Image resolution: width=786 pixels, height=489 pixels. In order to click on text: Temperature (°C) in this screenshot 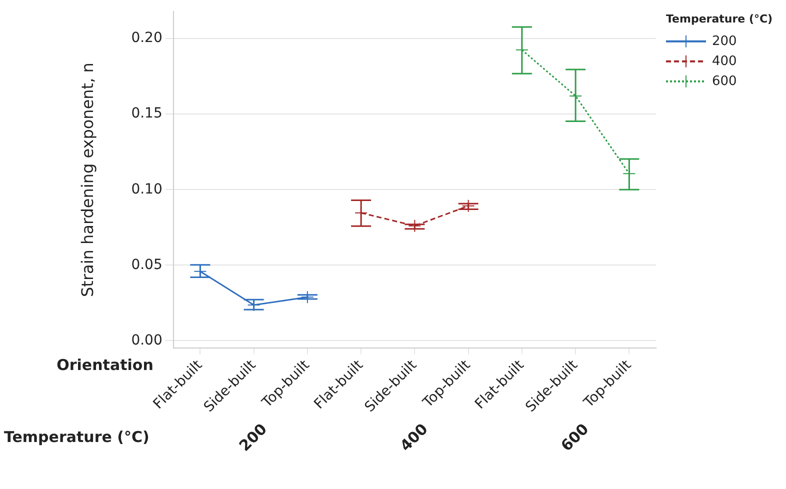, I will do `click(77, 437)`.